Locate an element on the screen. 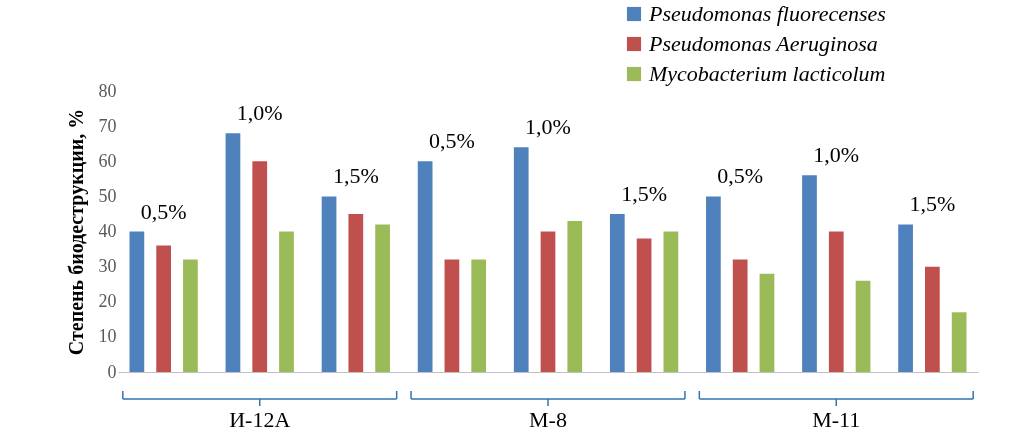 This screenshot has height=434, width=1011. text: М-8 is located at coordinates (548, 419).